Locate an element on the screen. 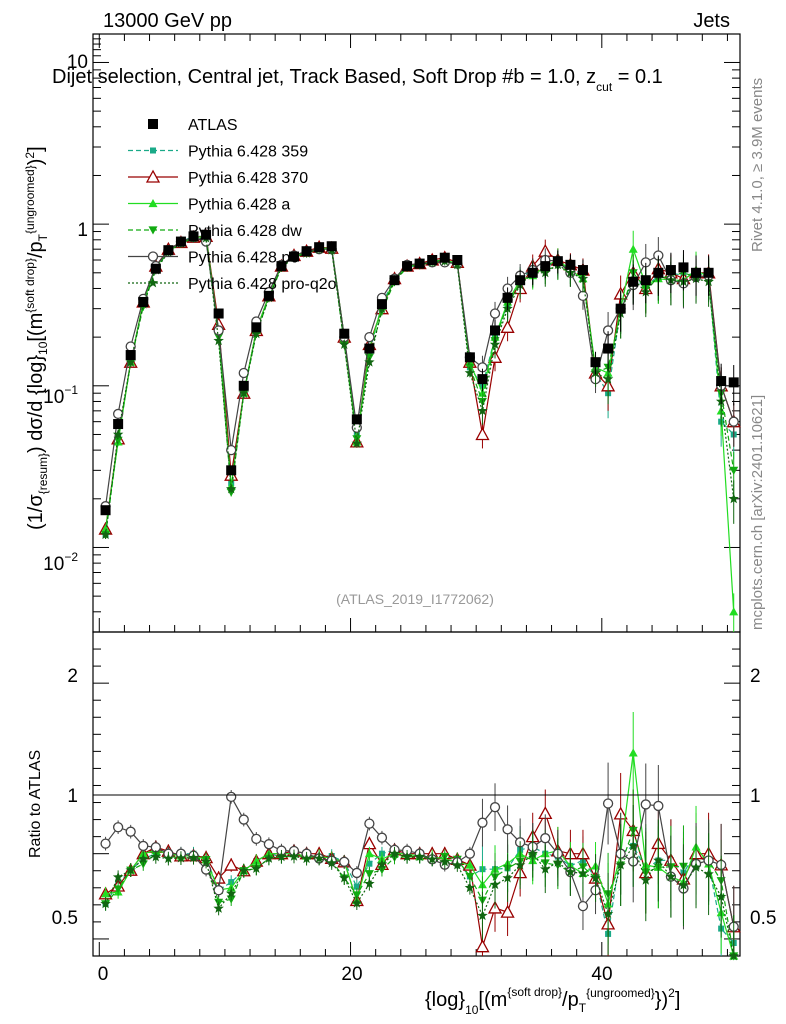 The width and height of the screenshot is (786, 1024). x-tick-label-0: 0 is located at coordinates (103, 974).